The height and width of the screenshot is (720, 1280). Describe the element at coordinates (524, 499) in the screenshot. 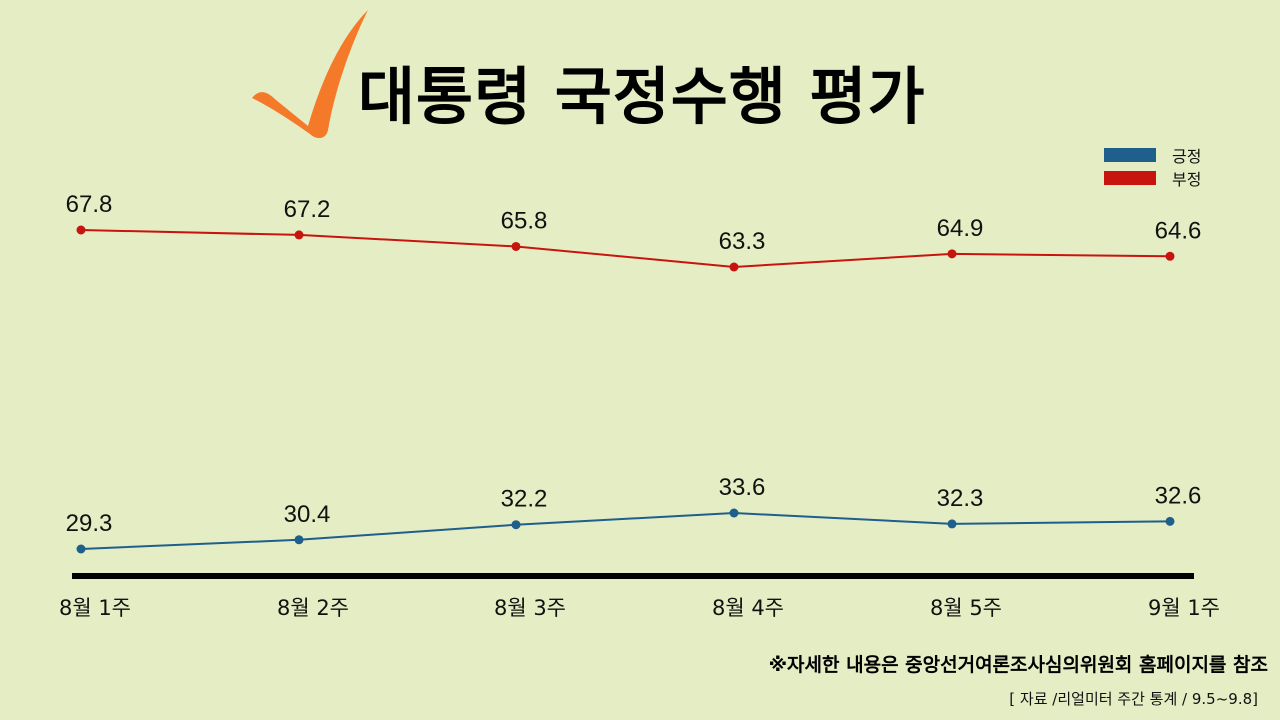

I see `data-label: 32.2` at that location.